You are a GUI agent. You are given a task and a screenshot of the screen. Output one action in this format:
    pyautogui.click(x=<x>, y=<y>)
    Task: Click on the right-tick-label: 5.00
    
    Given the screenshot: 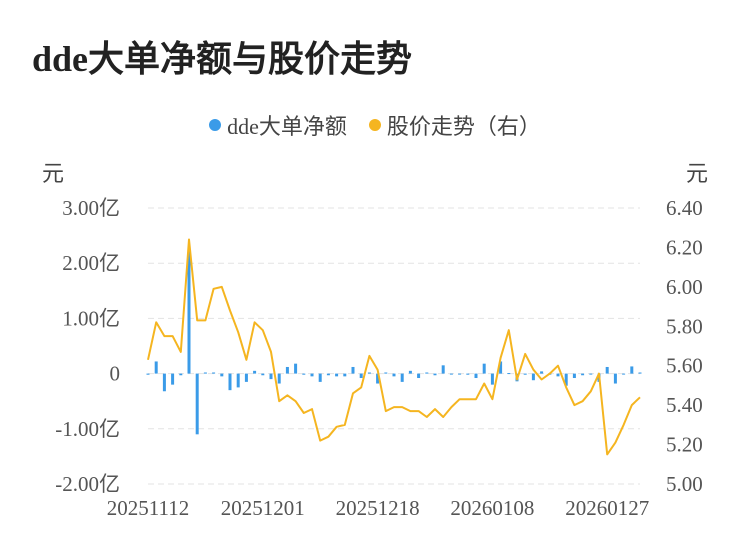 What is the action you would take?
    pyautogui.click(x=684, y=484)
    